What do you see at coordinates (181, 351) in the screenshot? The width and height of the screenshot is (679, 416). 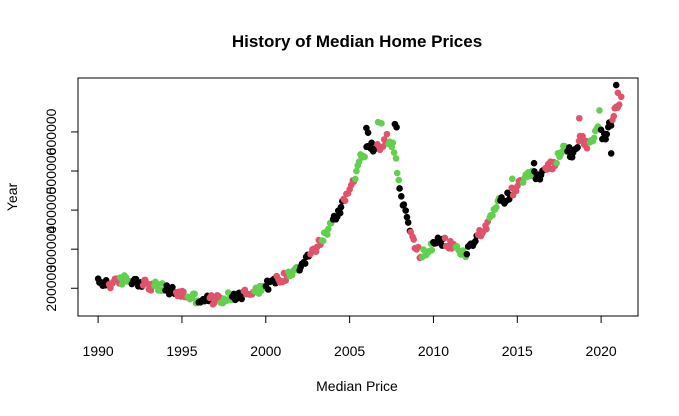 I see `x-tick-label: 1995` at bounding box center [181, 351].